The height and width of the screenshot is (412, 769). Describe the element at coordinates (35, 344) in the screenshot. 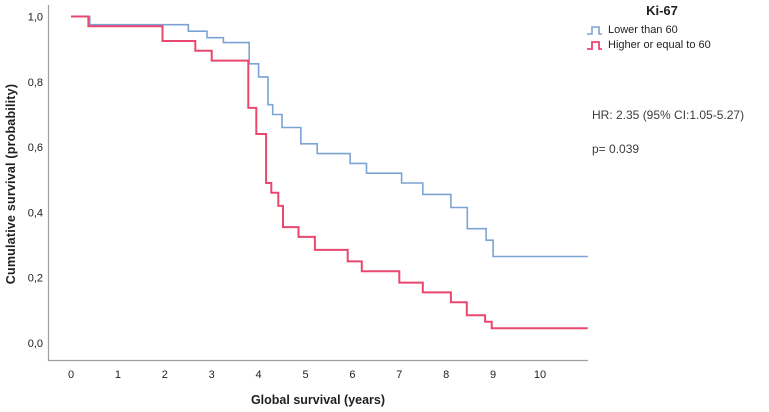

I see `y-tick-label: 0,0` at that location.